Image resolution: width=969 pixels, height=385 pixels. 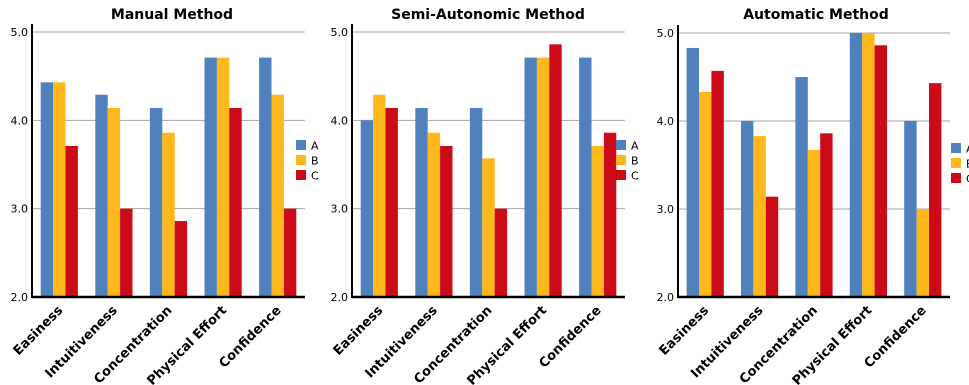 What do you see at coordinates (816, 15) in the screenshot?
I see `chart-title: Automatic Method` at bounding box center [816, 15].